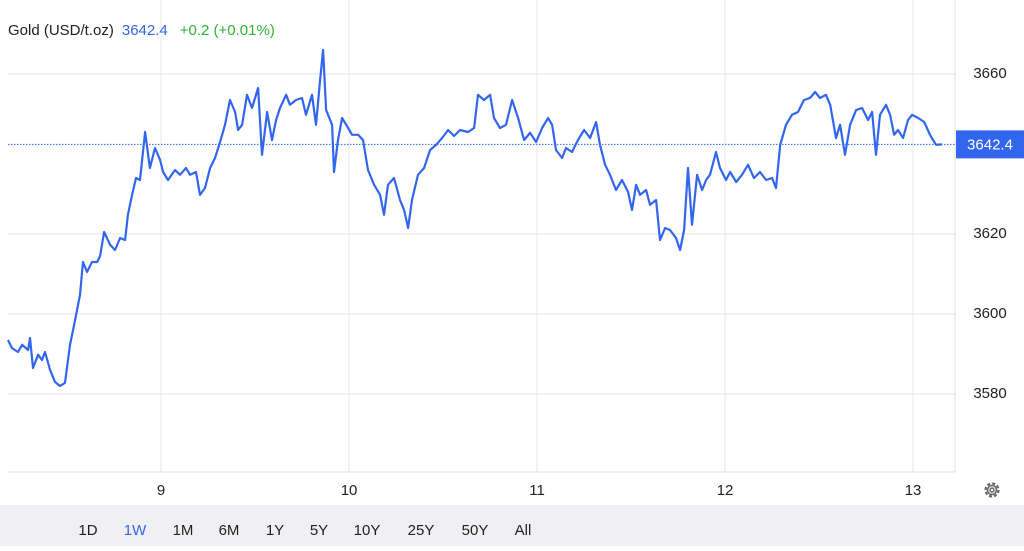  I want to click on y-tick-label: 3580, so click(989, 393).